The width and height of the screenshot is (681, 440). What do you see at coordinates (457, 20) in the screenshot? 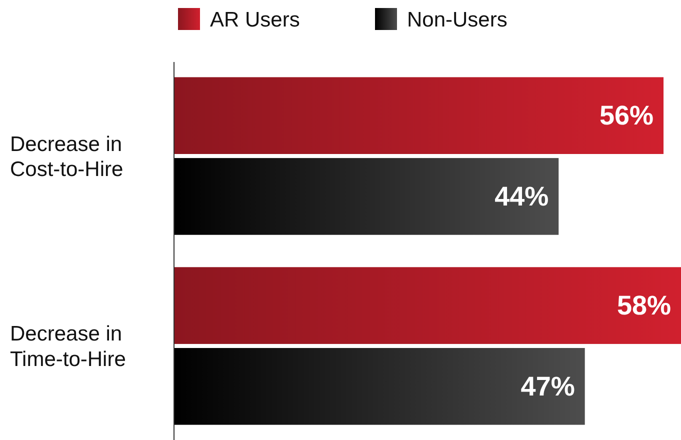
I see `legend-label: Non-Users` at bounding box center [457, 20].